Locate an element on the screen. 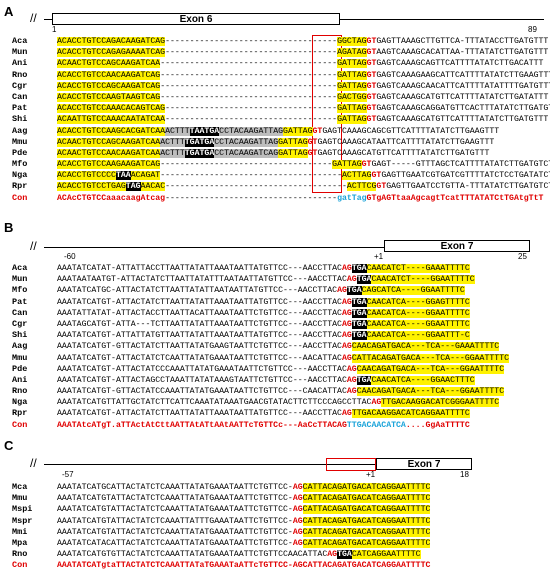 This screenshot has width=550, height=573. sequence-segment: GAGTCAAAGAAGCATTCATTTTATATCTTGAAGTTT is located at coordinates (463, 75).